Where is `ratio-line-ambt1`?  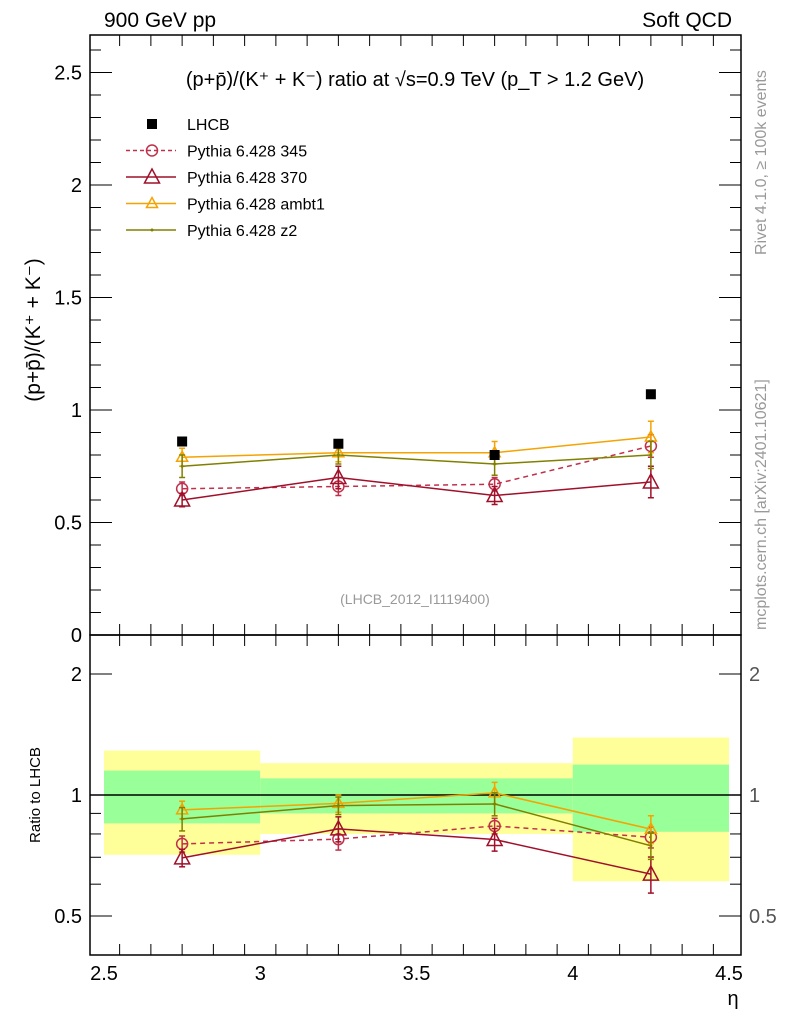
ratio-line-ambt1 is located at coordinates (417, 811).